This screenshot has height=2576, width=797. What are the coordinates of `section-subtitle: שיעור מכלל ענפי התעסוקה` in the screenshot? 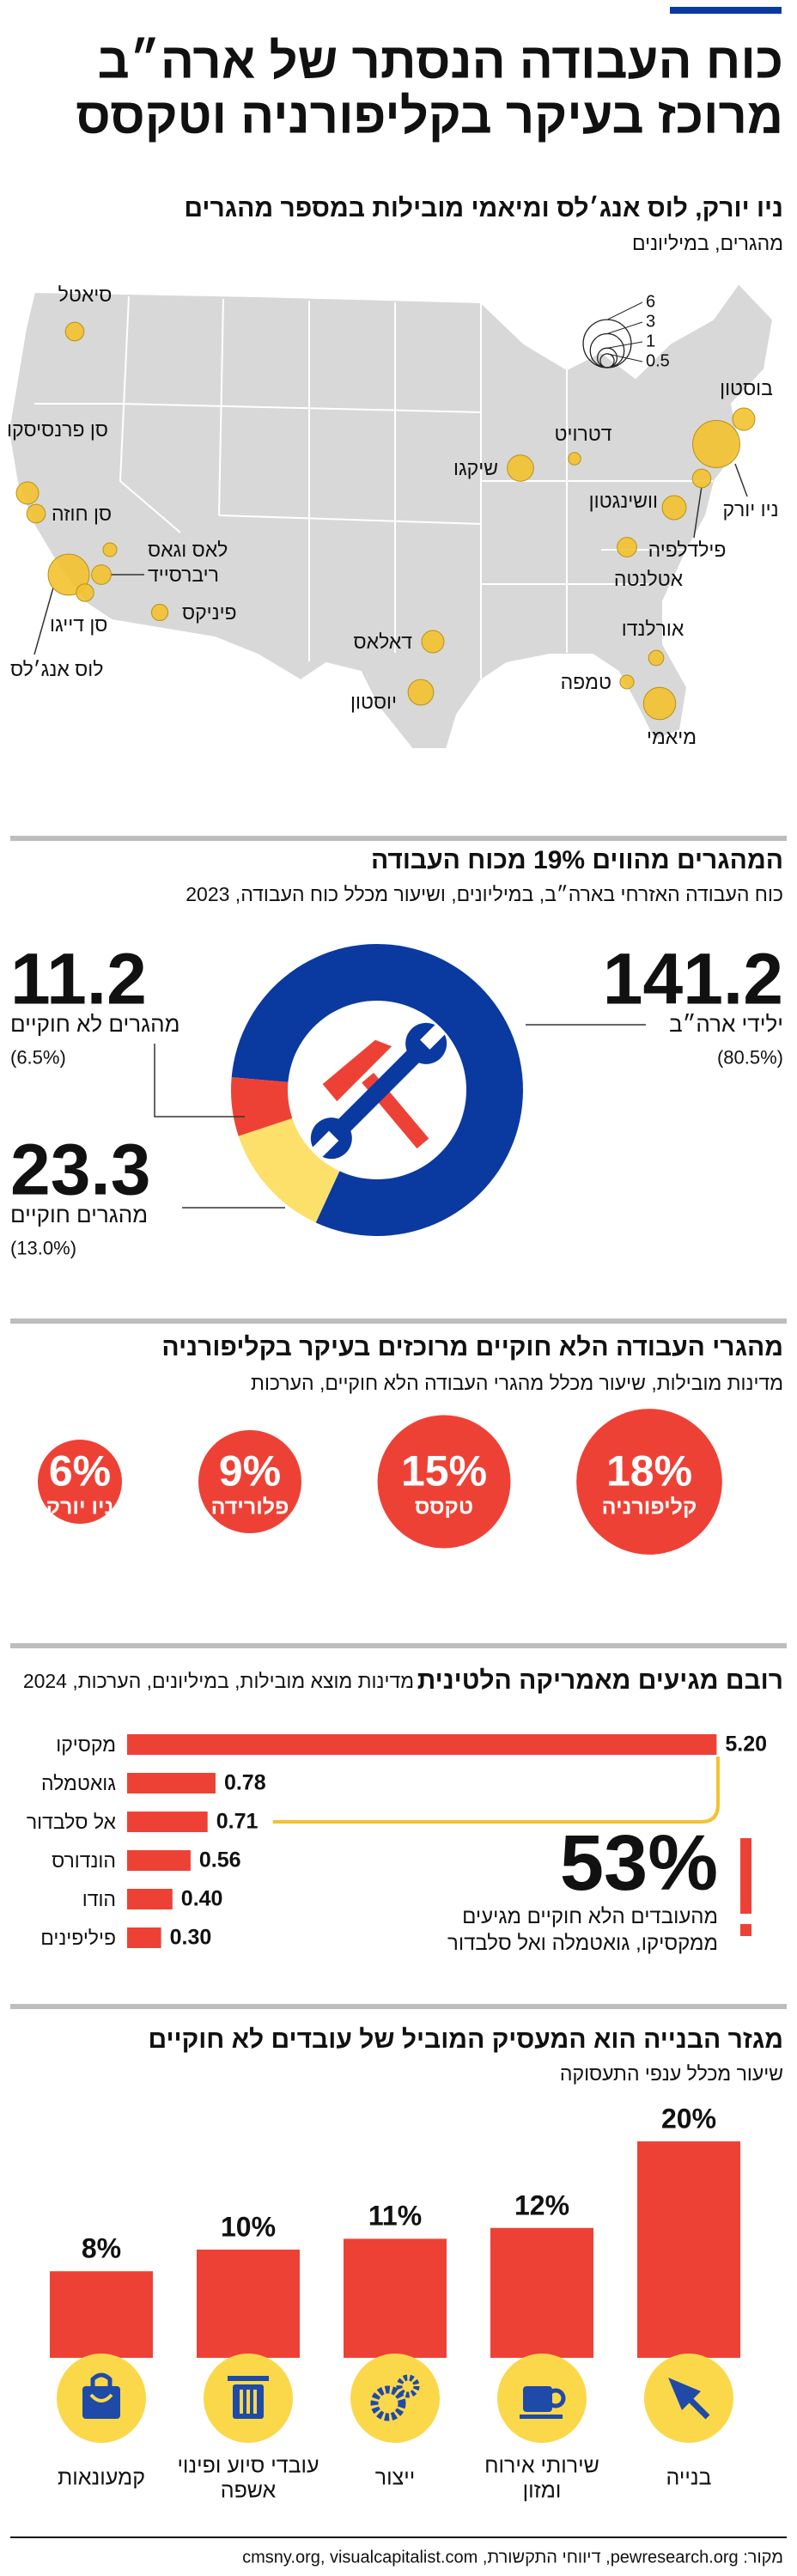 It's located at (671, 2073).